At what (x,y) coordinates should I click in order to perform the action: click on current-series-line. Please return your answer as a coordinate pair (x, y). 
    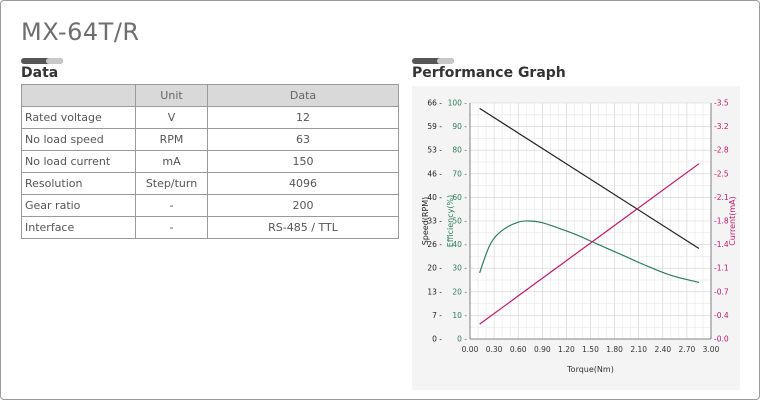
    Looking at the image, I should click on (589, 244).